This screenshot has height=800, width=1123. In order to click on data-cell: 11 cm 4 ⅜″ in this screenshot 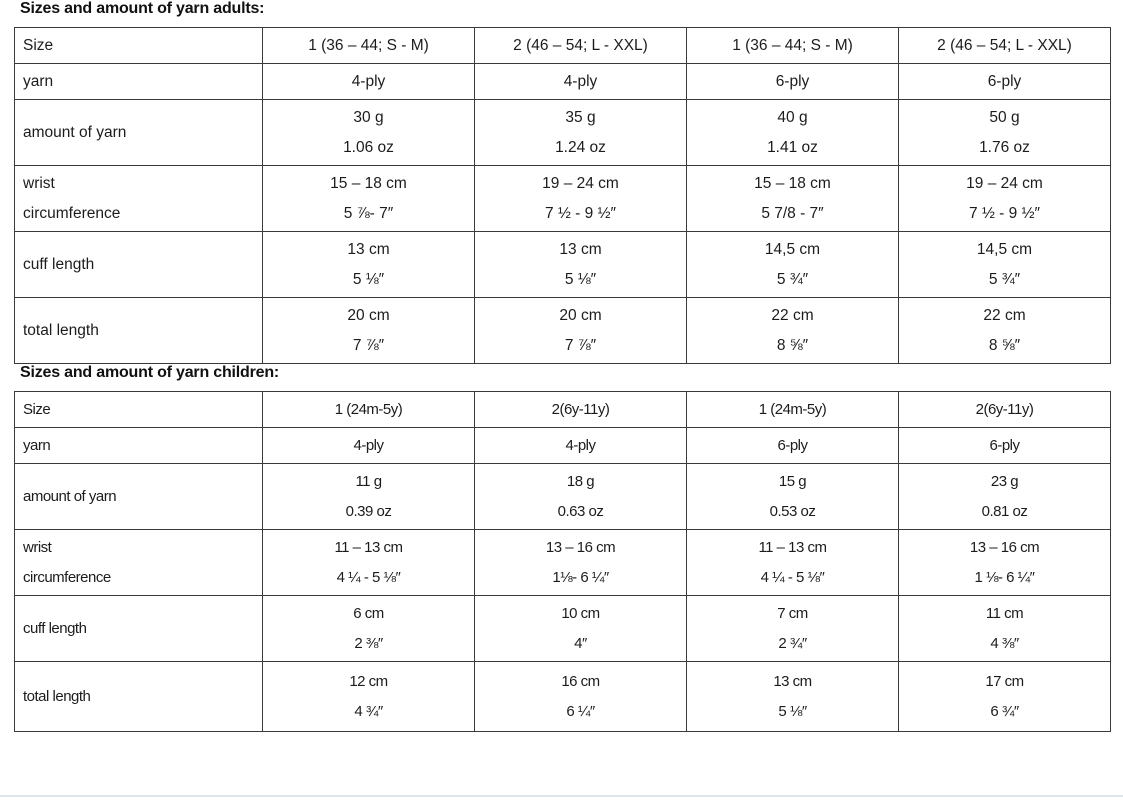, I will do `click(1004, 628)`.